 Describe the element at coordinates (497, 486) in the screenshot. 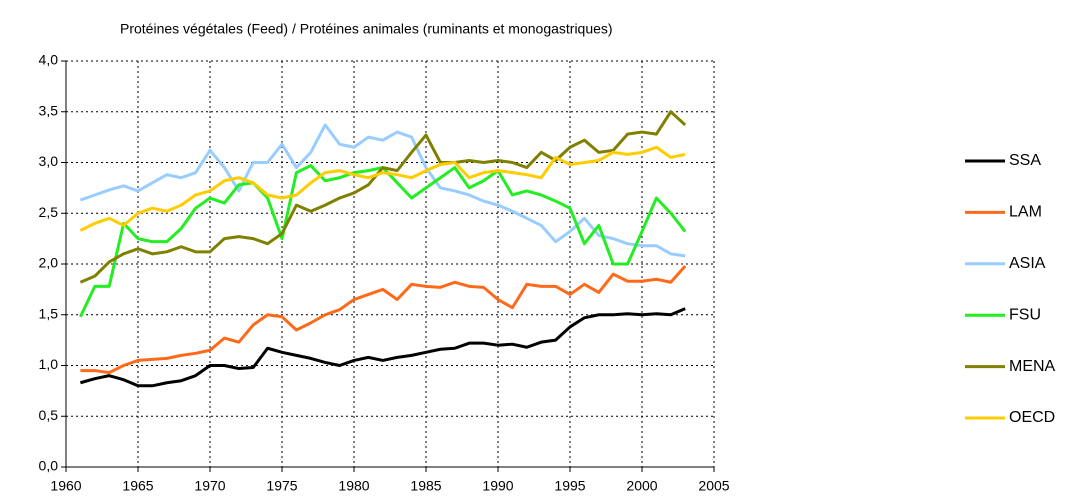

I see `x-tick-label: 1990` at that location.